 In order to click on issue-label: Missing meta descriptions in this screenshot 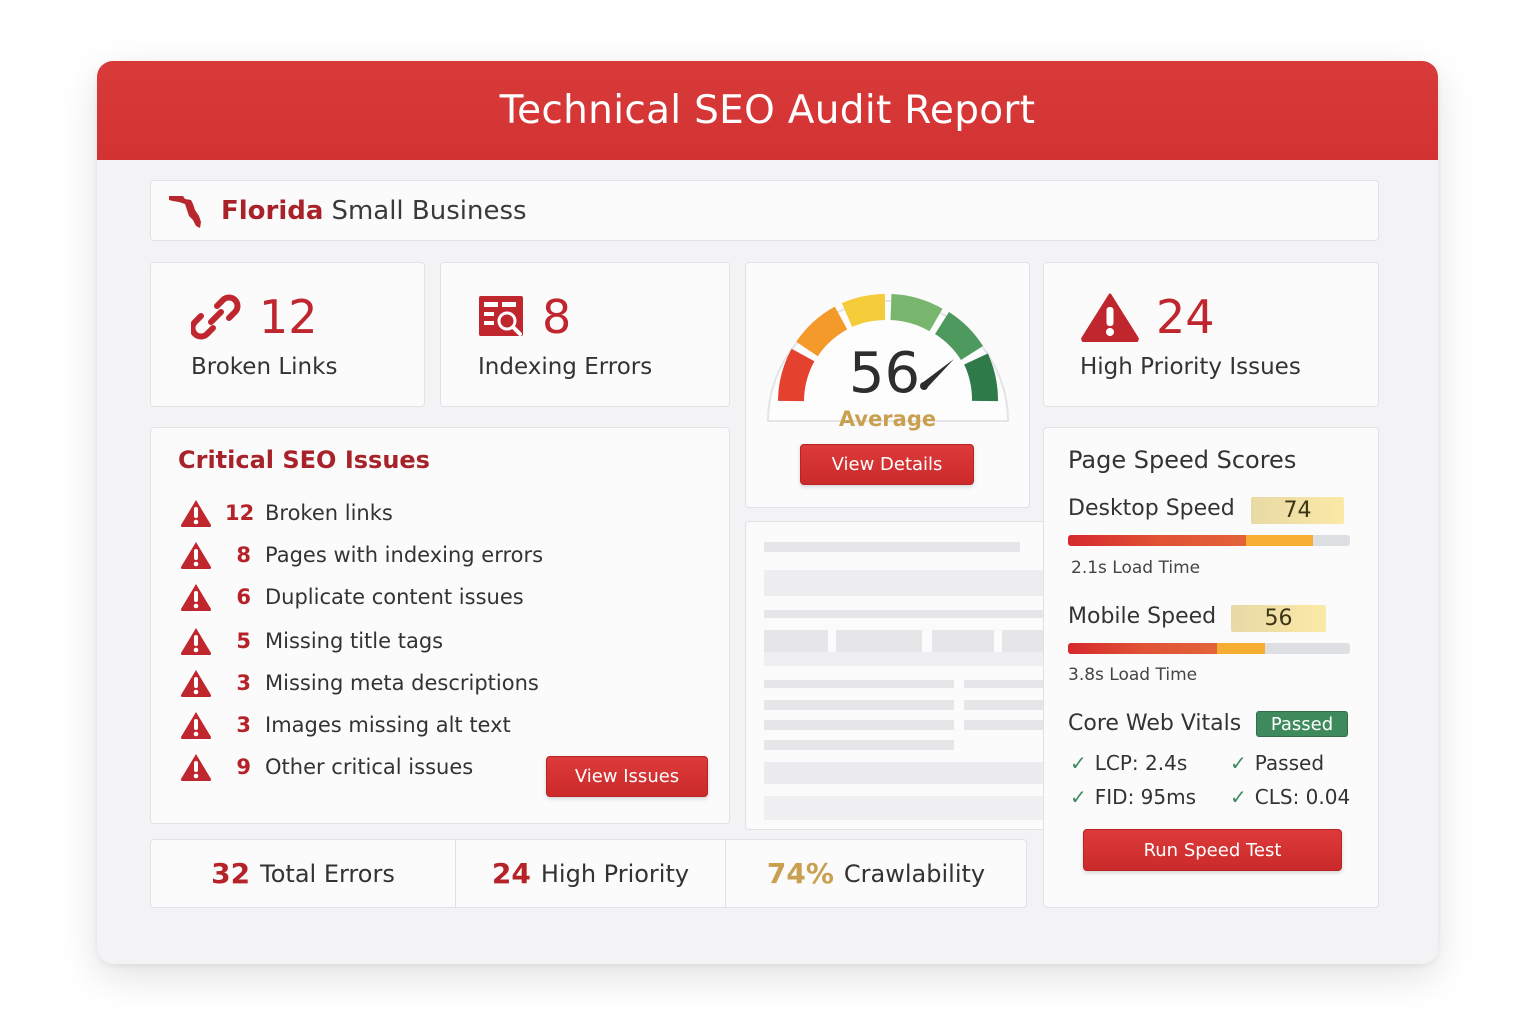, I will do `click(402, 683)`.